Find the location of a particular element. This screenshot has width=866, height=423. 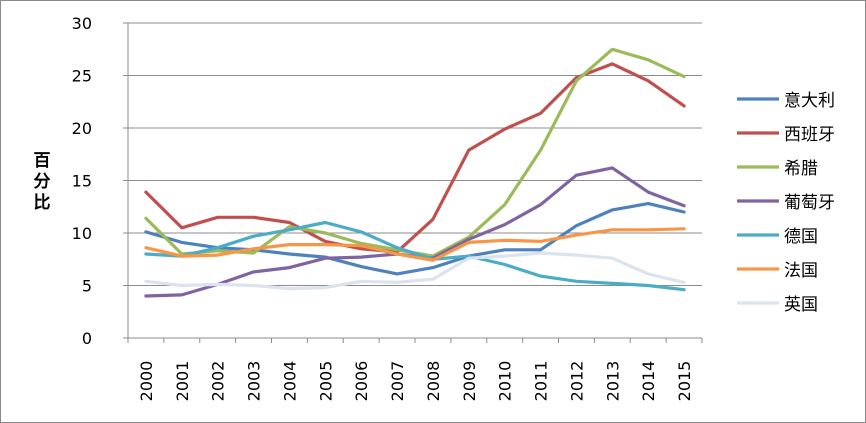

x-tick-label: 2013 is located at coordinates (612, 381).